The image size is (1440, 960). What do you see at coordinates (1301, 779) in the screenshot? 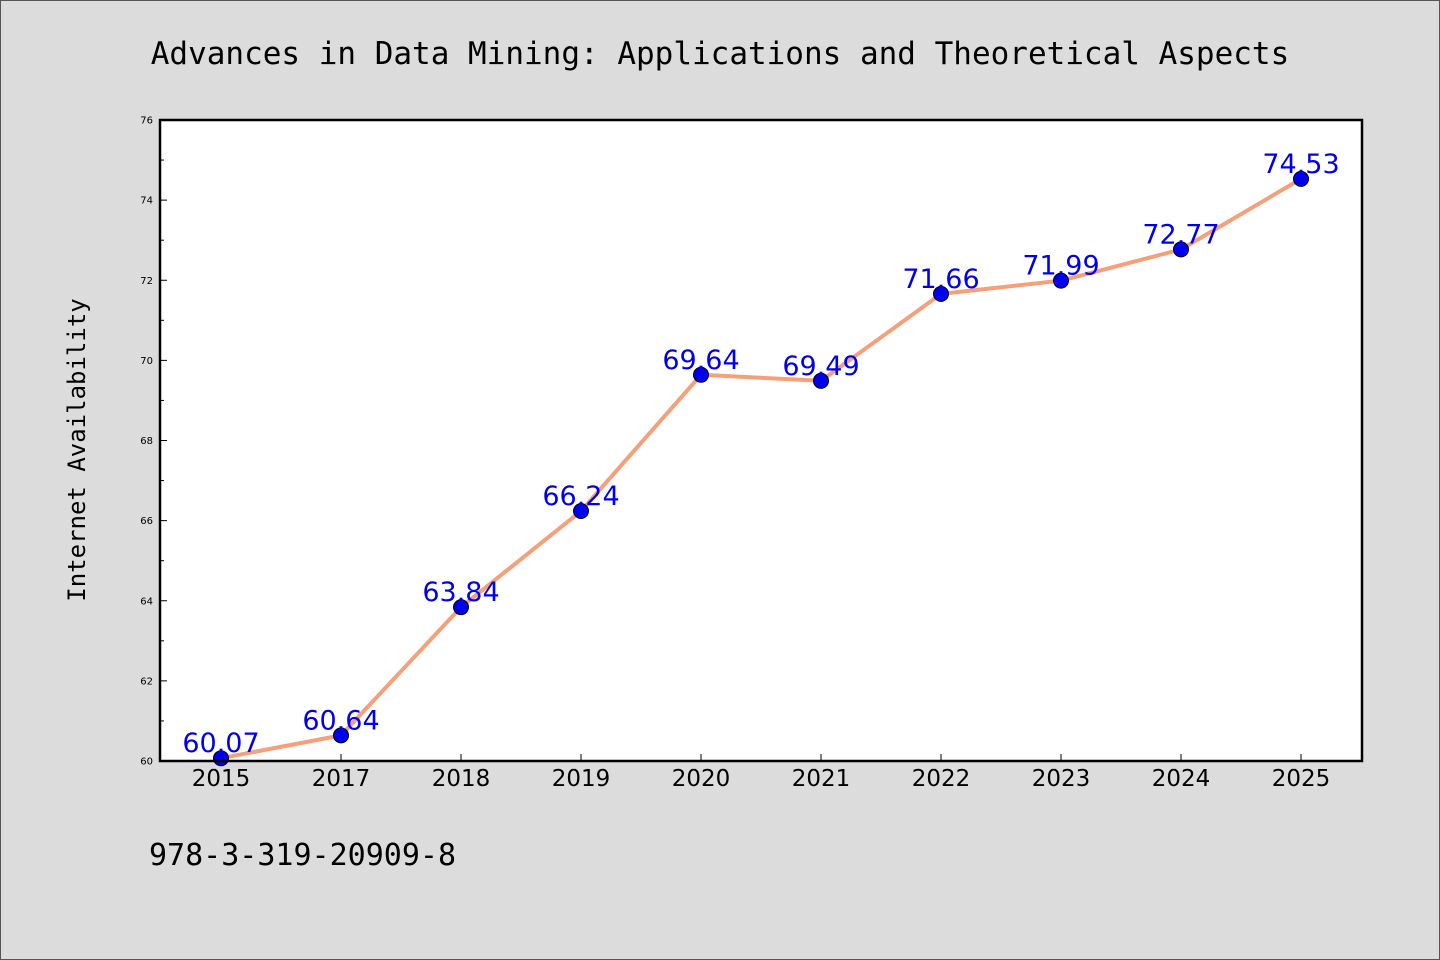
I see `x-tick-label: 2025` at bounding box center [1301, 779].